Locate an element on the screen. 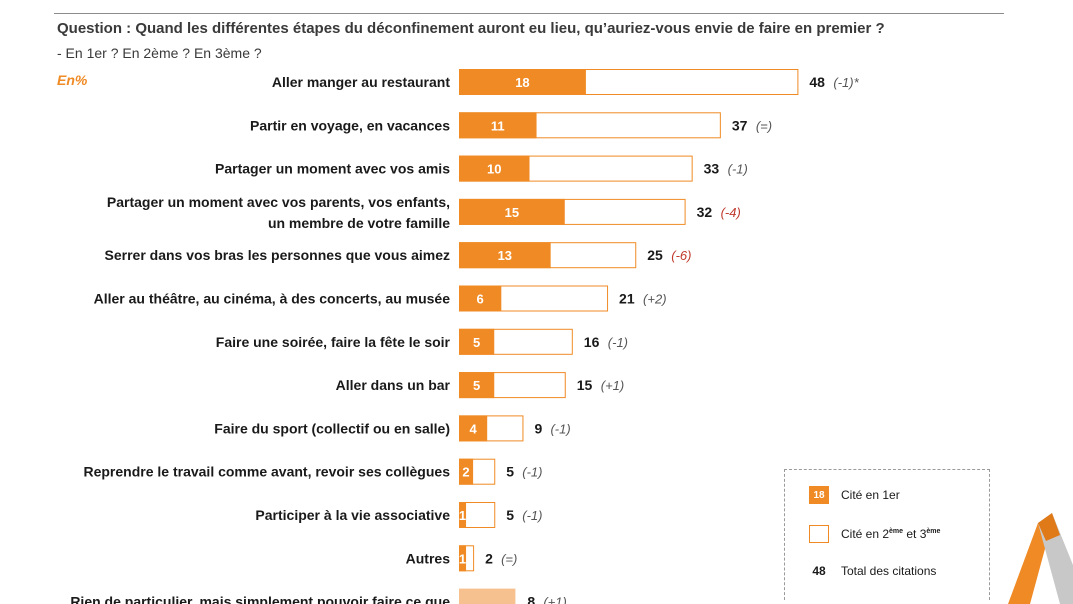 This screenshot has height=604, width=1073. unit-label: En% is located at coordinates (72, 80).